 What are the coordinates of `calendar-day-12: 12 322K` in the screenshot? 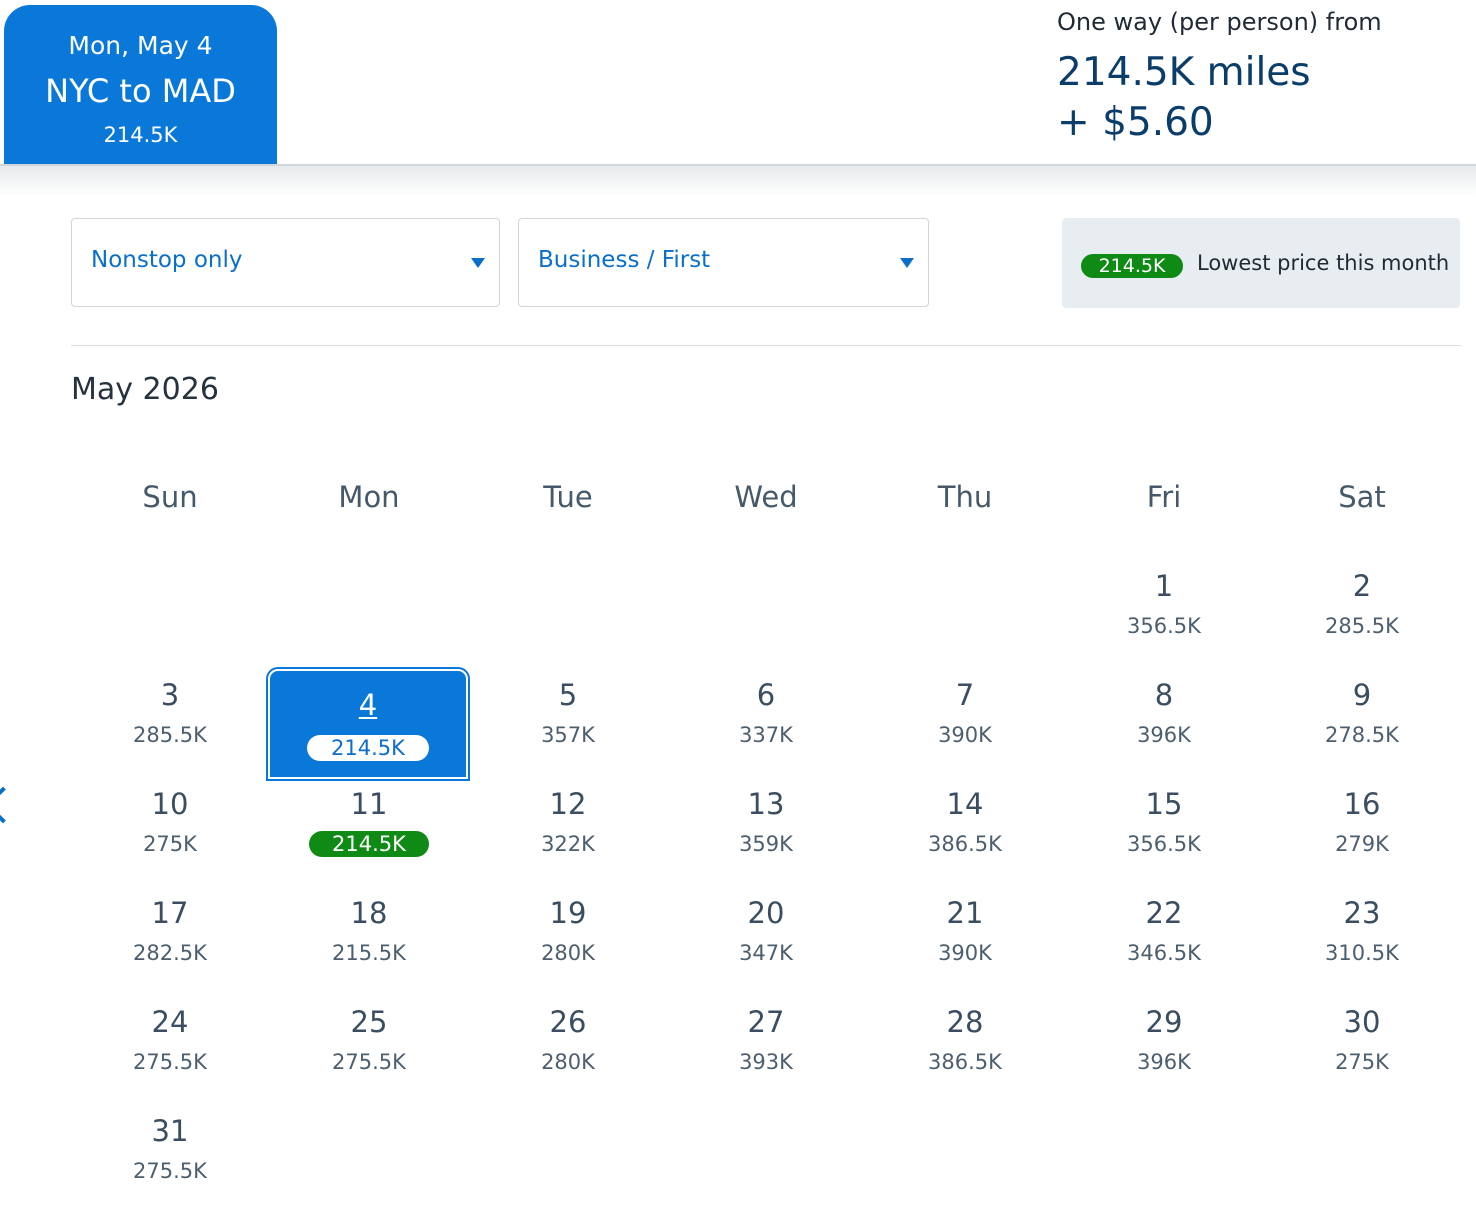 It's located at (568, 838).